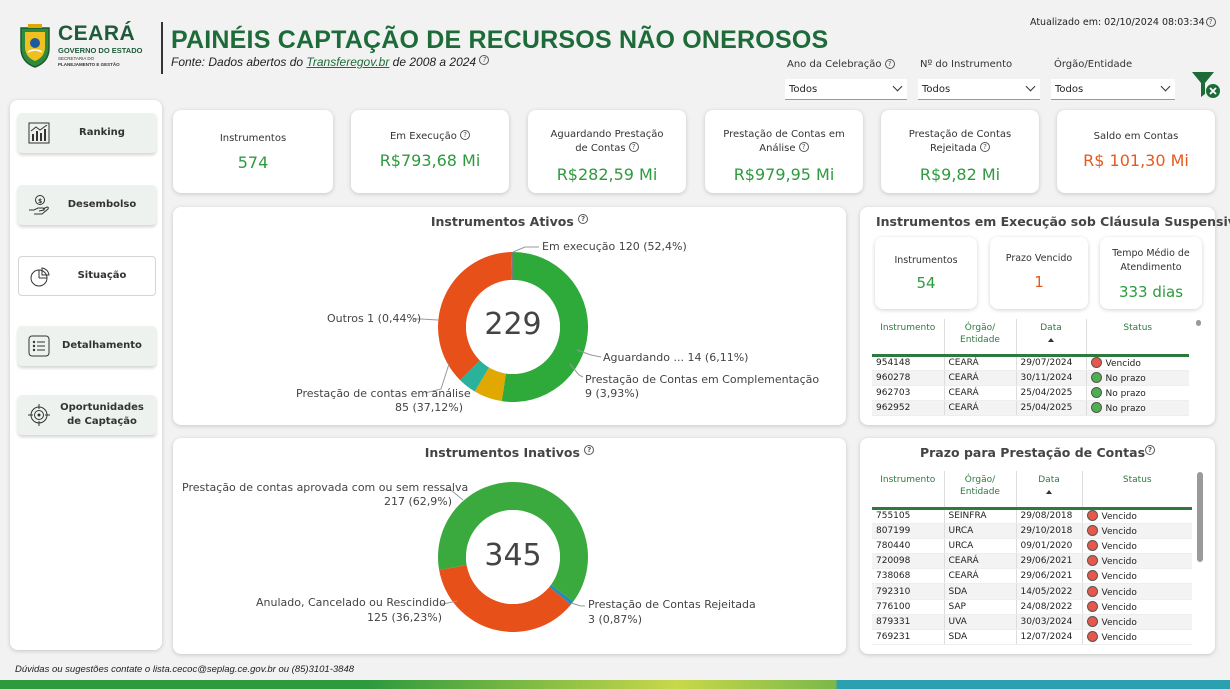 The height and width of the screenshot is (689, 1230). I want to click on hand-money-icon: $, so click(39, 205).